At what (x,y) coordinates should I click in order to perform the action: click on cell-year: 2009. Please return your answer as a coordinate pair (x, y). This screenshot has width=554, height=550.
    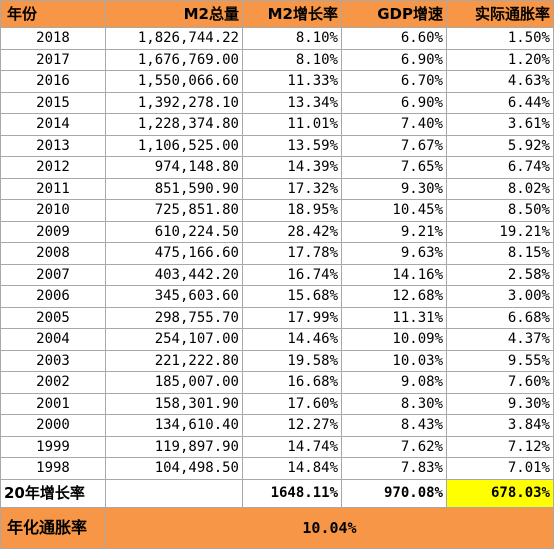
    Looking at the image, I should click on (53, 231).